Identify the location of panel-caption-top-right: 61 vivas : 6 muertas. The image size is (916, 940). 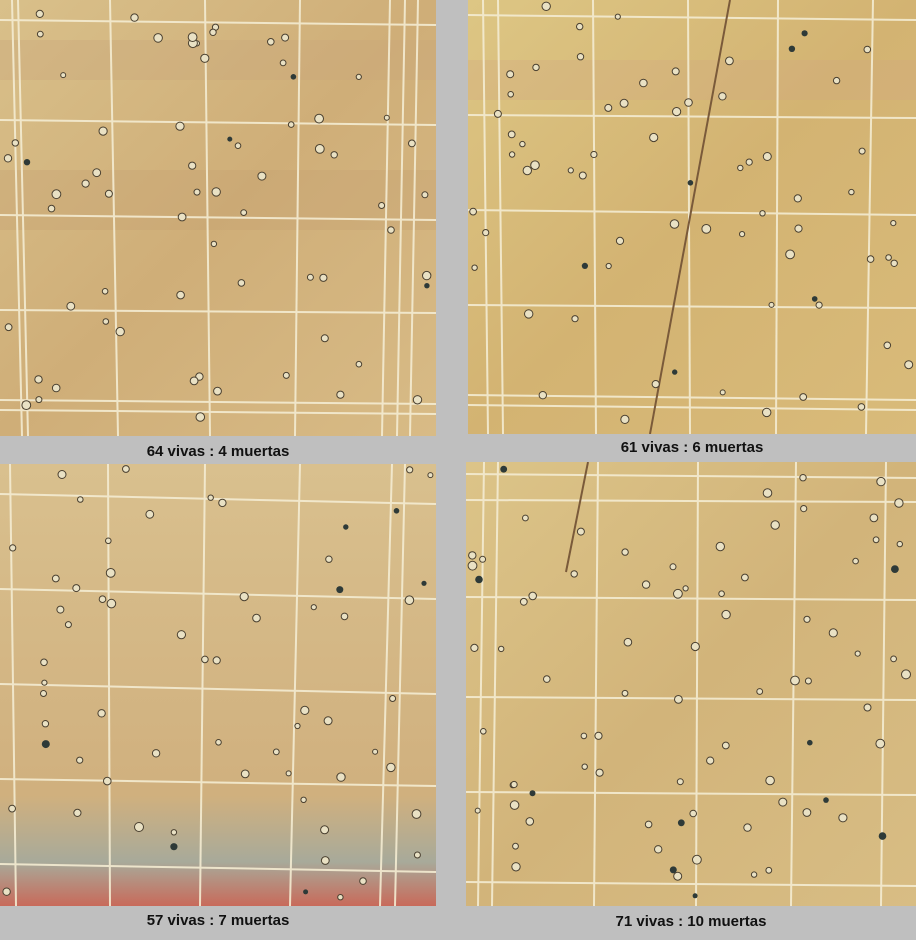
(692, 447).